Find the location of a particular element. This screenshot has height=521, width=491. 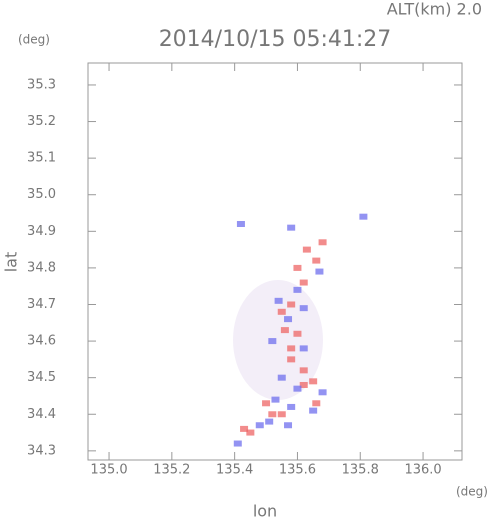

y-tick-label: 34.8 is located at coordinates (41, 267).